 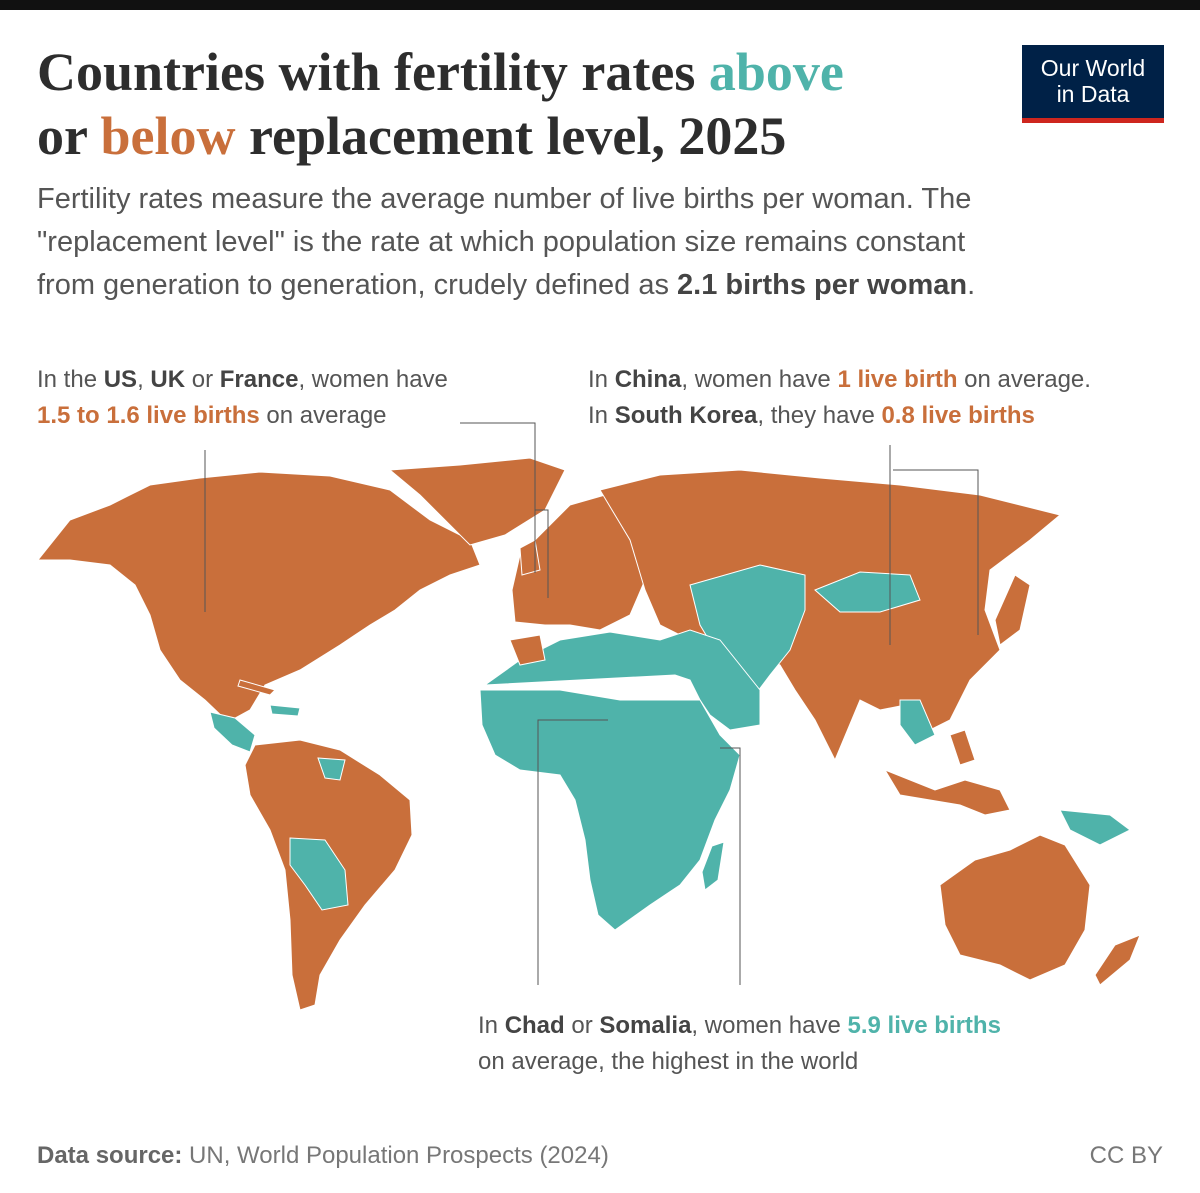 I want to click on annotation-value: 1 live birth, so click(x=897, y=379).